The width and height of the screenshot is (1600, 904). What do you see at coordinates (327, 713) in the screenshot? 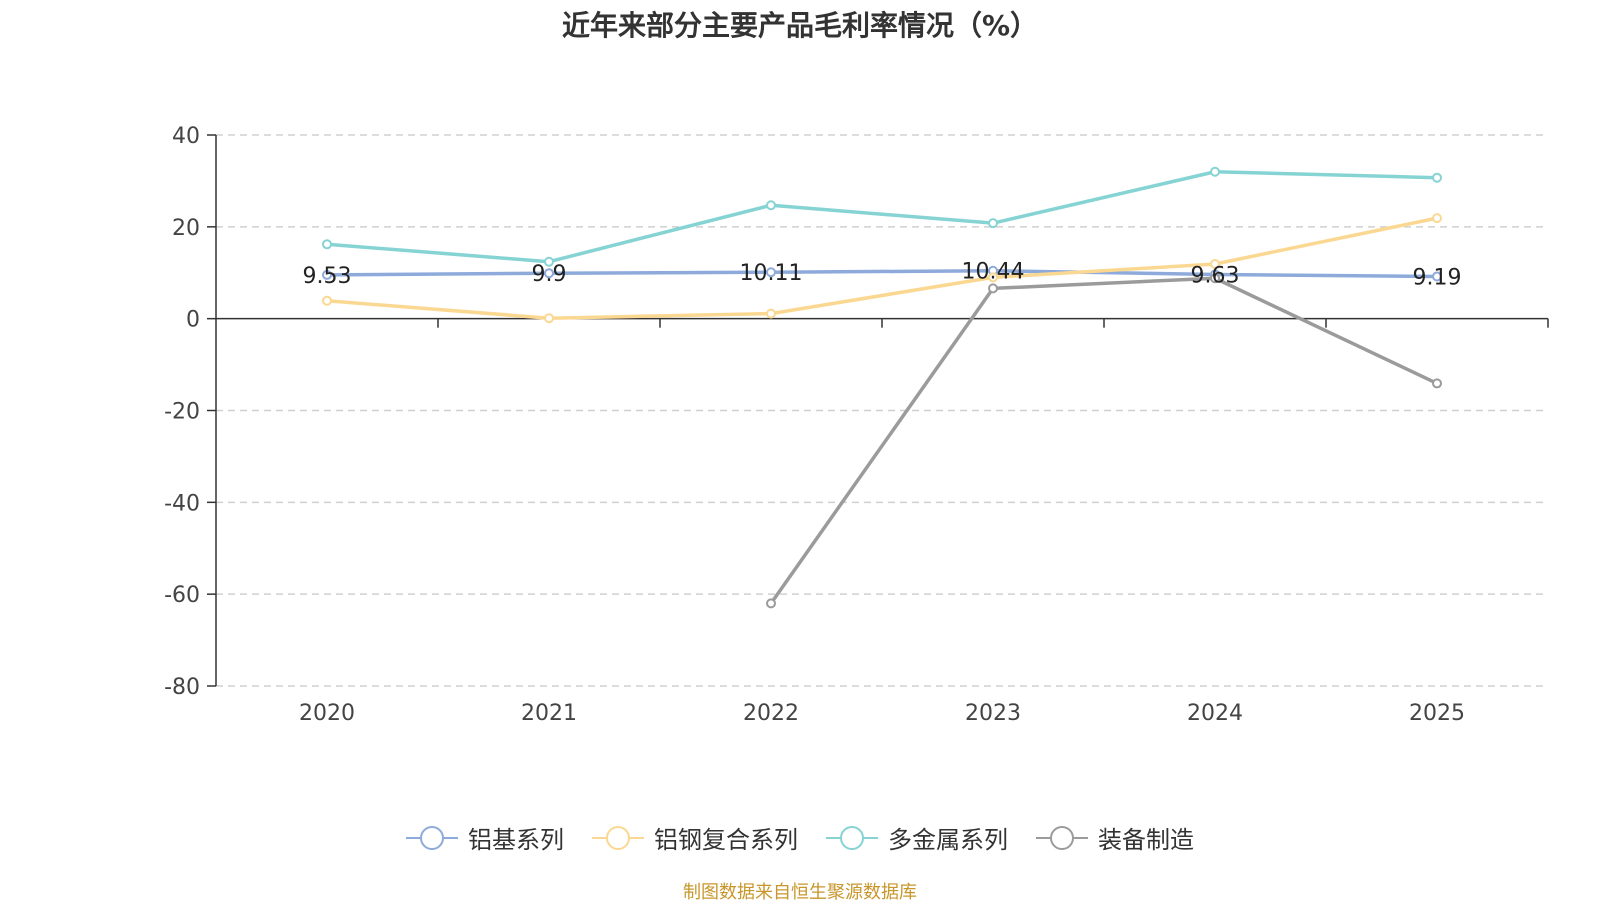
I see `x-tick-label: 2020` at bounding box center [327, 713].